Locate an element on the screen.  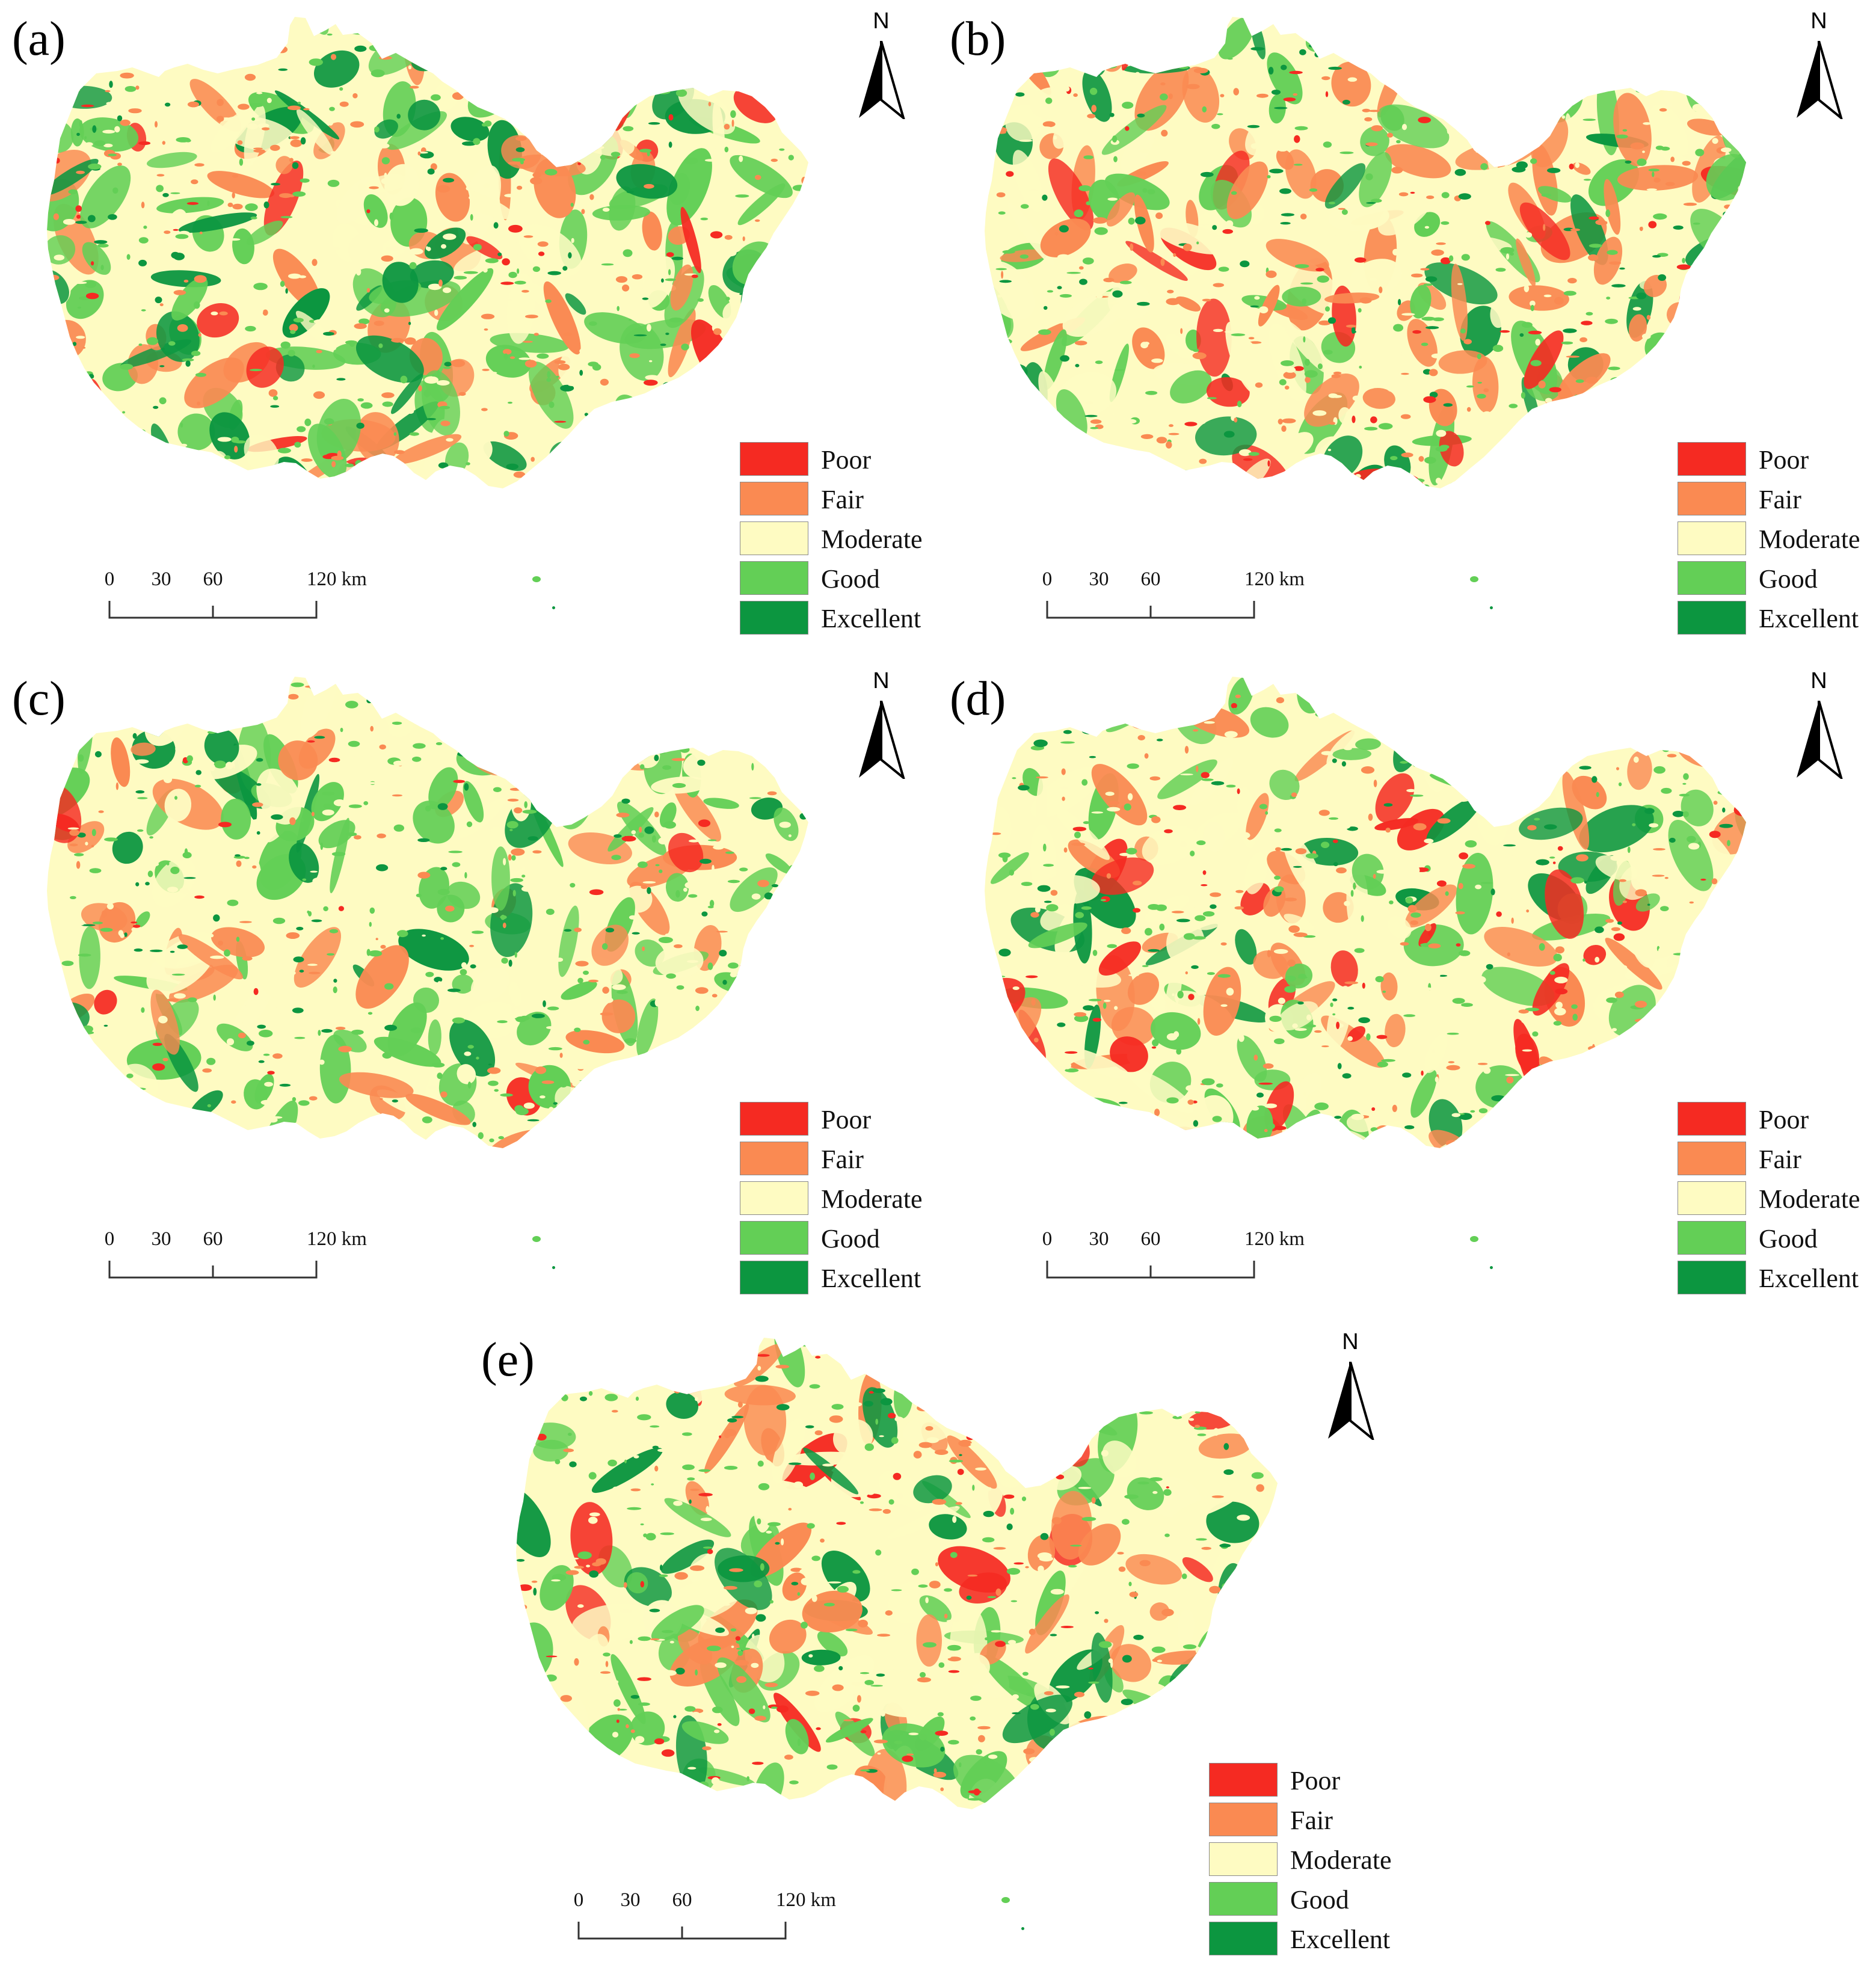
panel-label: (a) is located at coordinates (39, 39).